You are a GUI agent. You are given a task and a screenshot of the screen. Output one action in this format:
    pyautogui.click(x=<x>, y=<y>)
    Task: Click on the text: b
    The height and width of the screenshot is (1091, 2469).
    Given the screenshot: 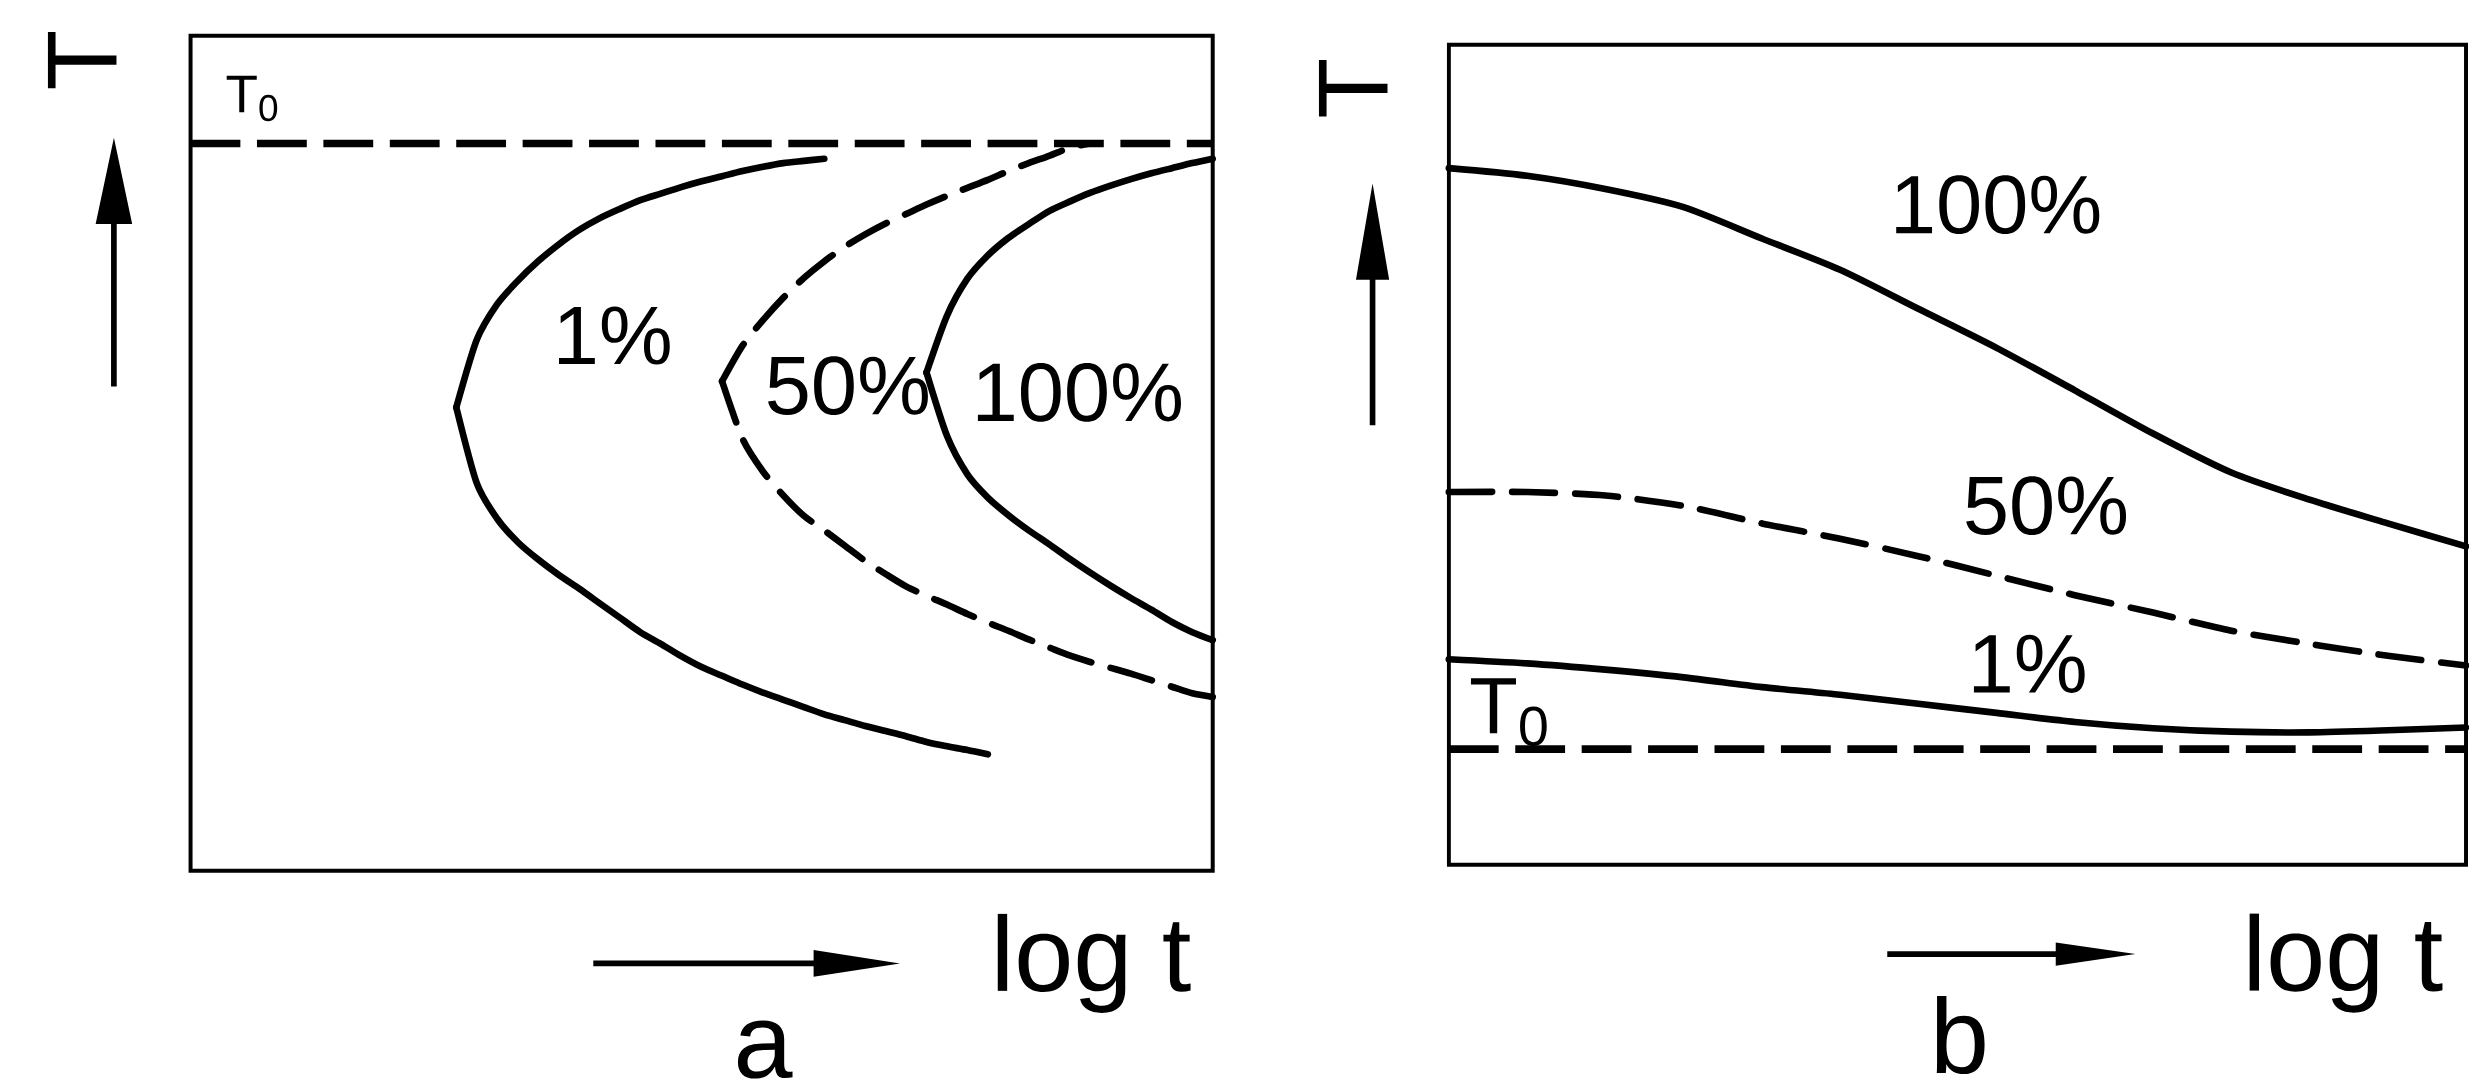 What is the action you would take?
    pyautogui.click(x=1960, y=1035)
    